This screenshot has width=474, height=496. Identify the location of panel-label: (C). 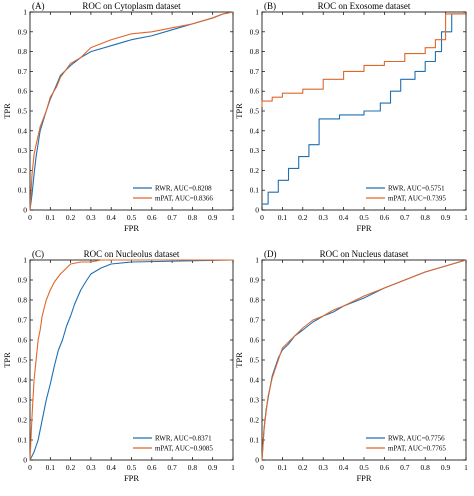
(38, 254).